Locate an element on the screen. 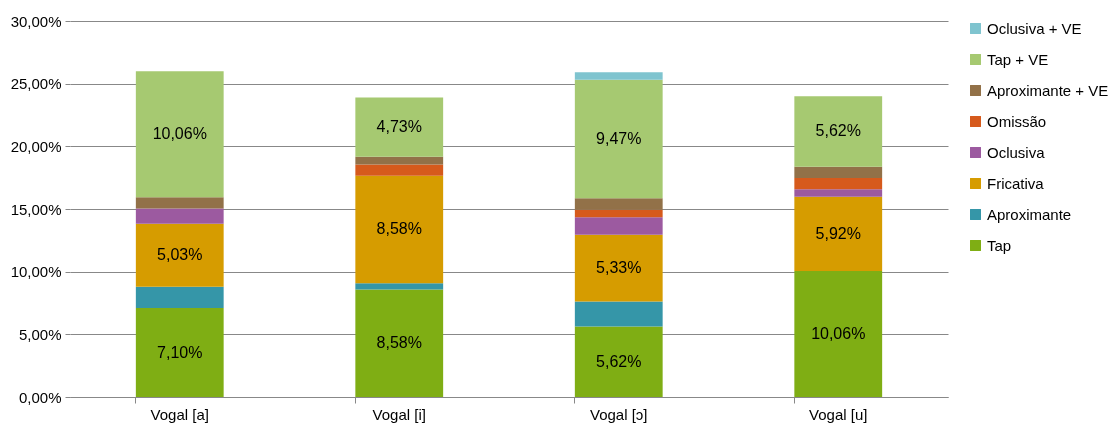 The image size is (1119, 427). legend-label: Tap + VE is located at coordinates (1018, 59).